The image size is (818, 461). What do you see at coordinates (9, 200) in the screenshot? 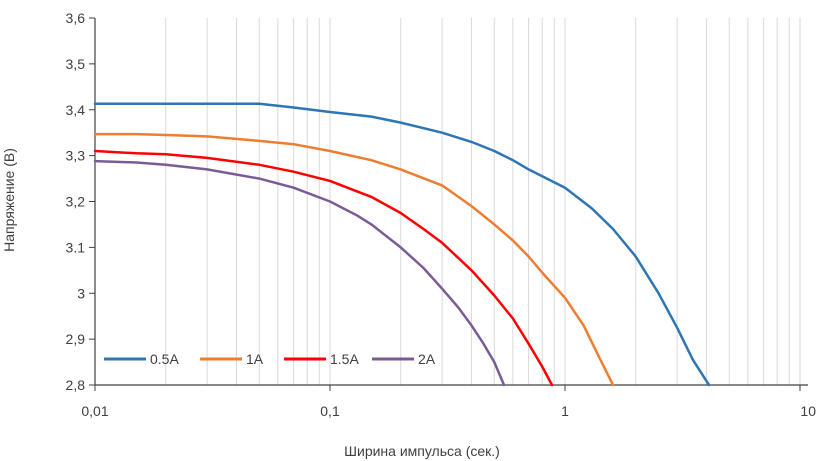
I see `y-axis-title: Напряжение (В)` at bounding box center [9, 200].